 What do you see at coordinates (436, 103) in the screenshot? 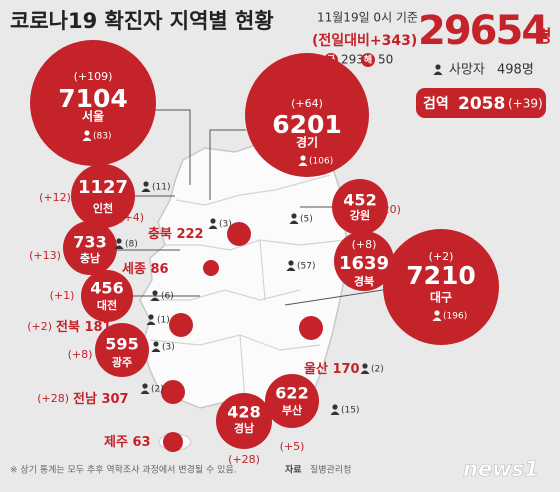
I see `quarantine-label: 검역` at bounding box center [436, 103].